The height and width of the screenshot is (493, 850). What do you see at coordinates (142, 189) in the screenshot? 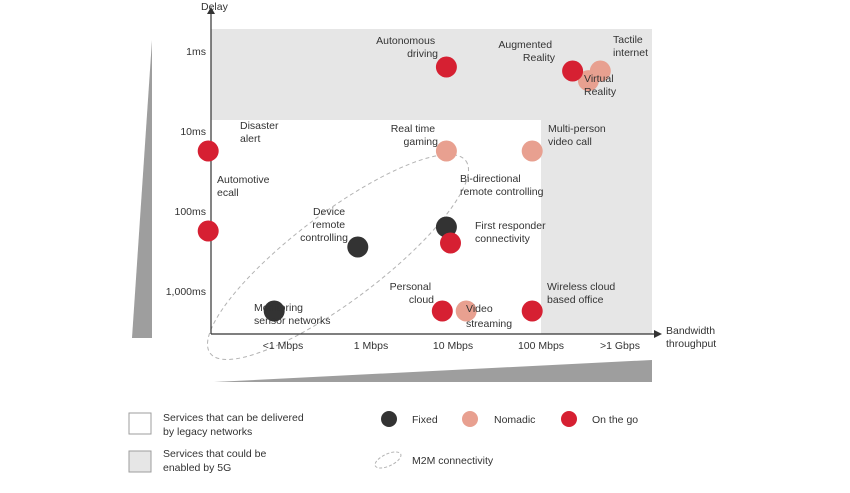
I see `delay-wedge` at bounding box center [142, 189].